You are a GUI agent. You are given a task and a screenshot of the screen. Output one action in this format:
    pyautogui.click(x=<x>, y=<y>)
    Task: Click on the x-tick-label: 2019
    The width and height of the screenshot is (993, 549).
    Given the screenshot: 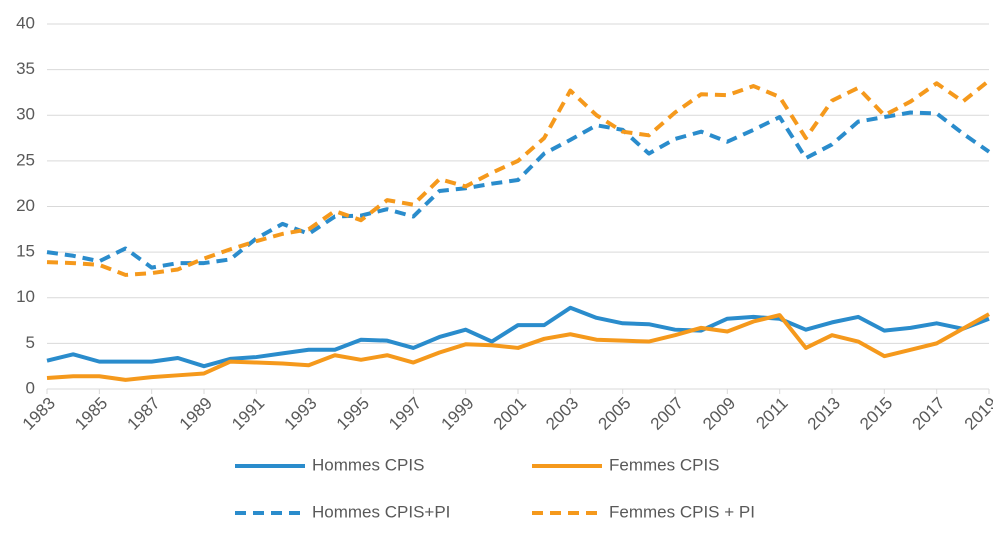 What is the action you would take?
    pyautogui.click(x=977, y=414)
    